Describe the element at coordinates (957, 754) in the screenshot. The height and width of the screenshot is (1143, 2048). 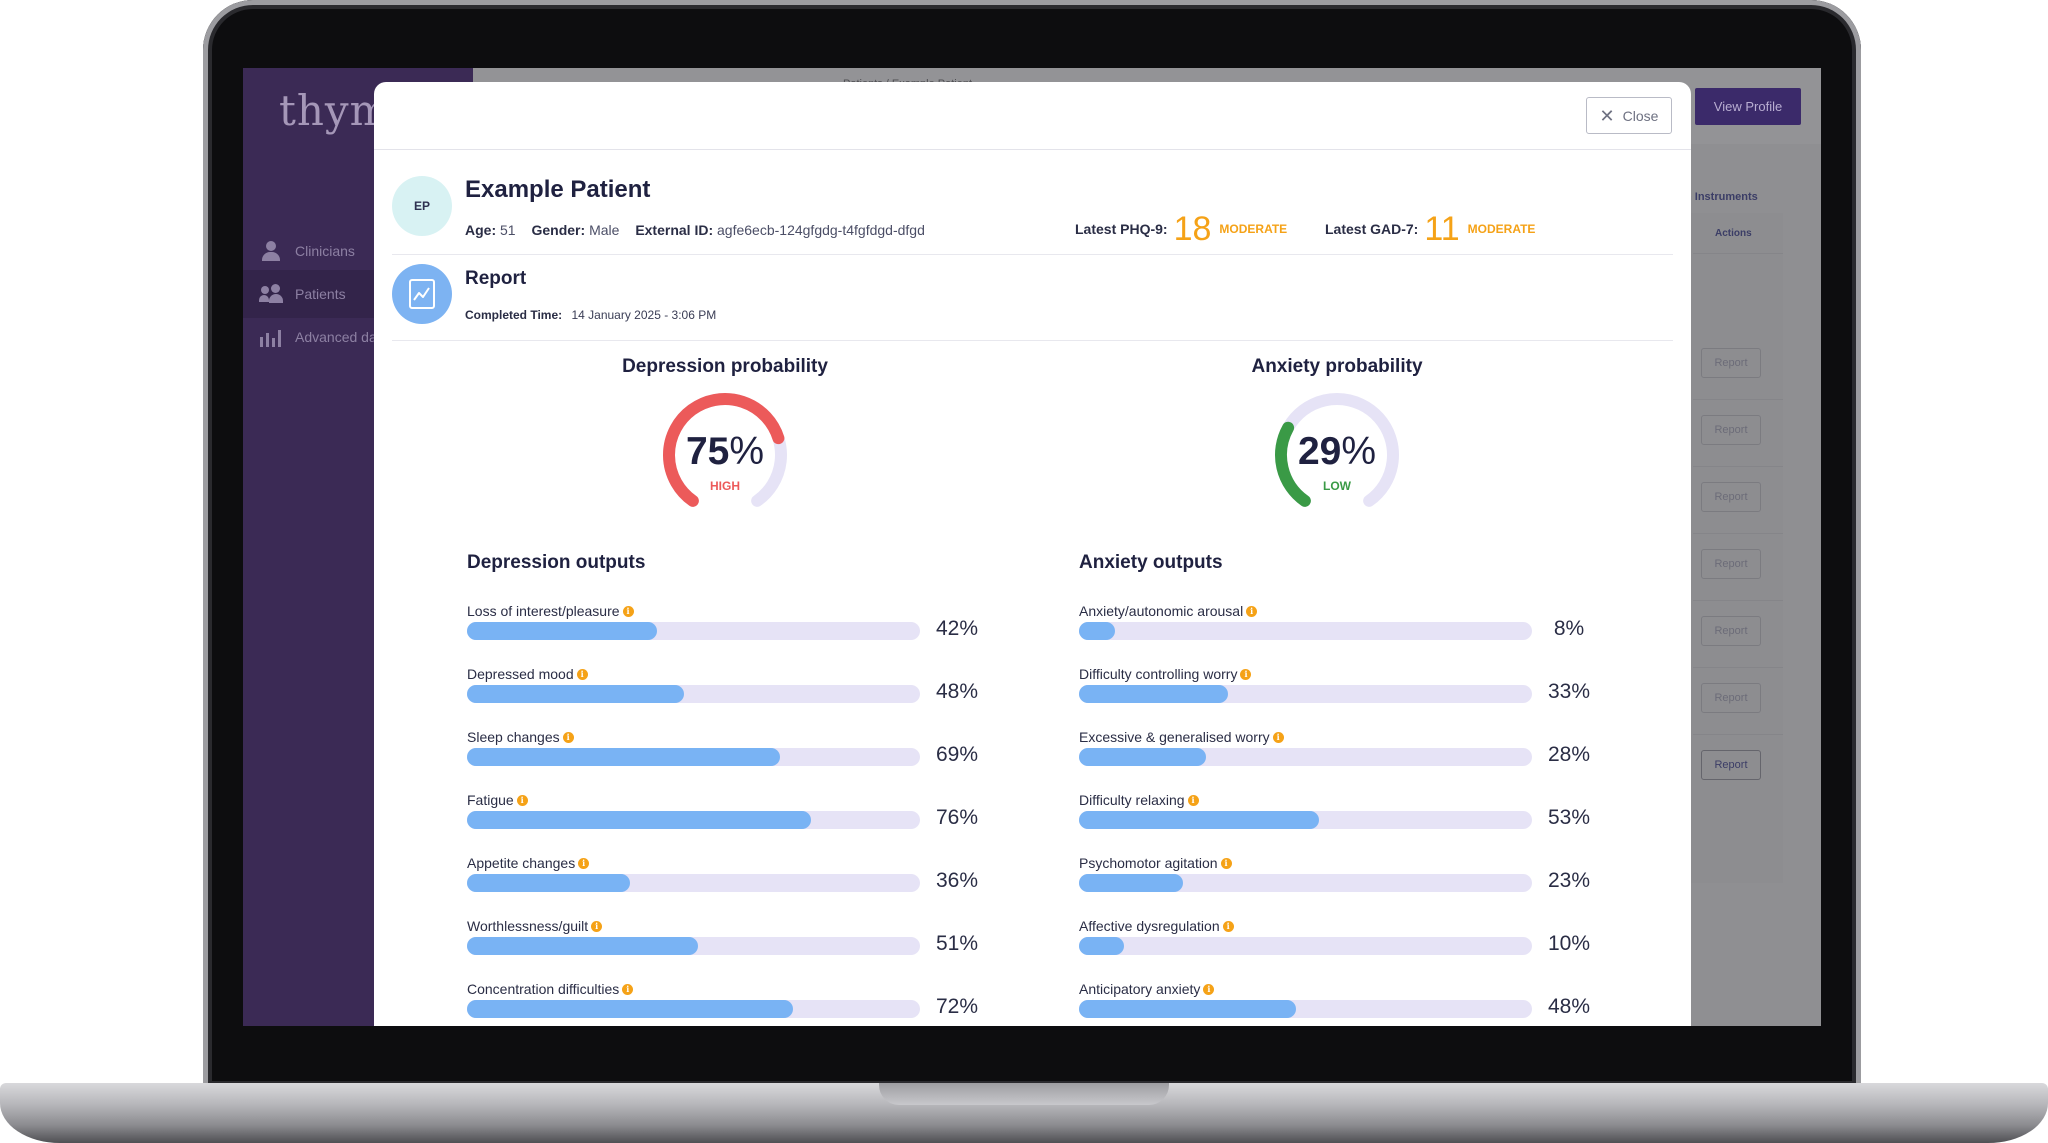
I see `output-percent: 69%` at that location.